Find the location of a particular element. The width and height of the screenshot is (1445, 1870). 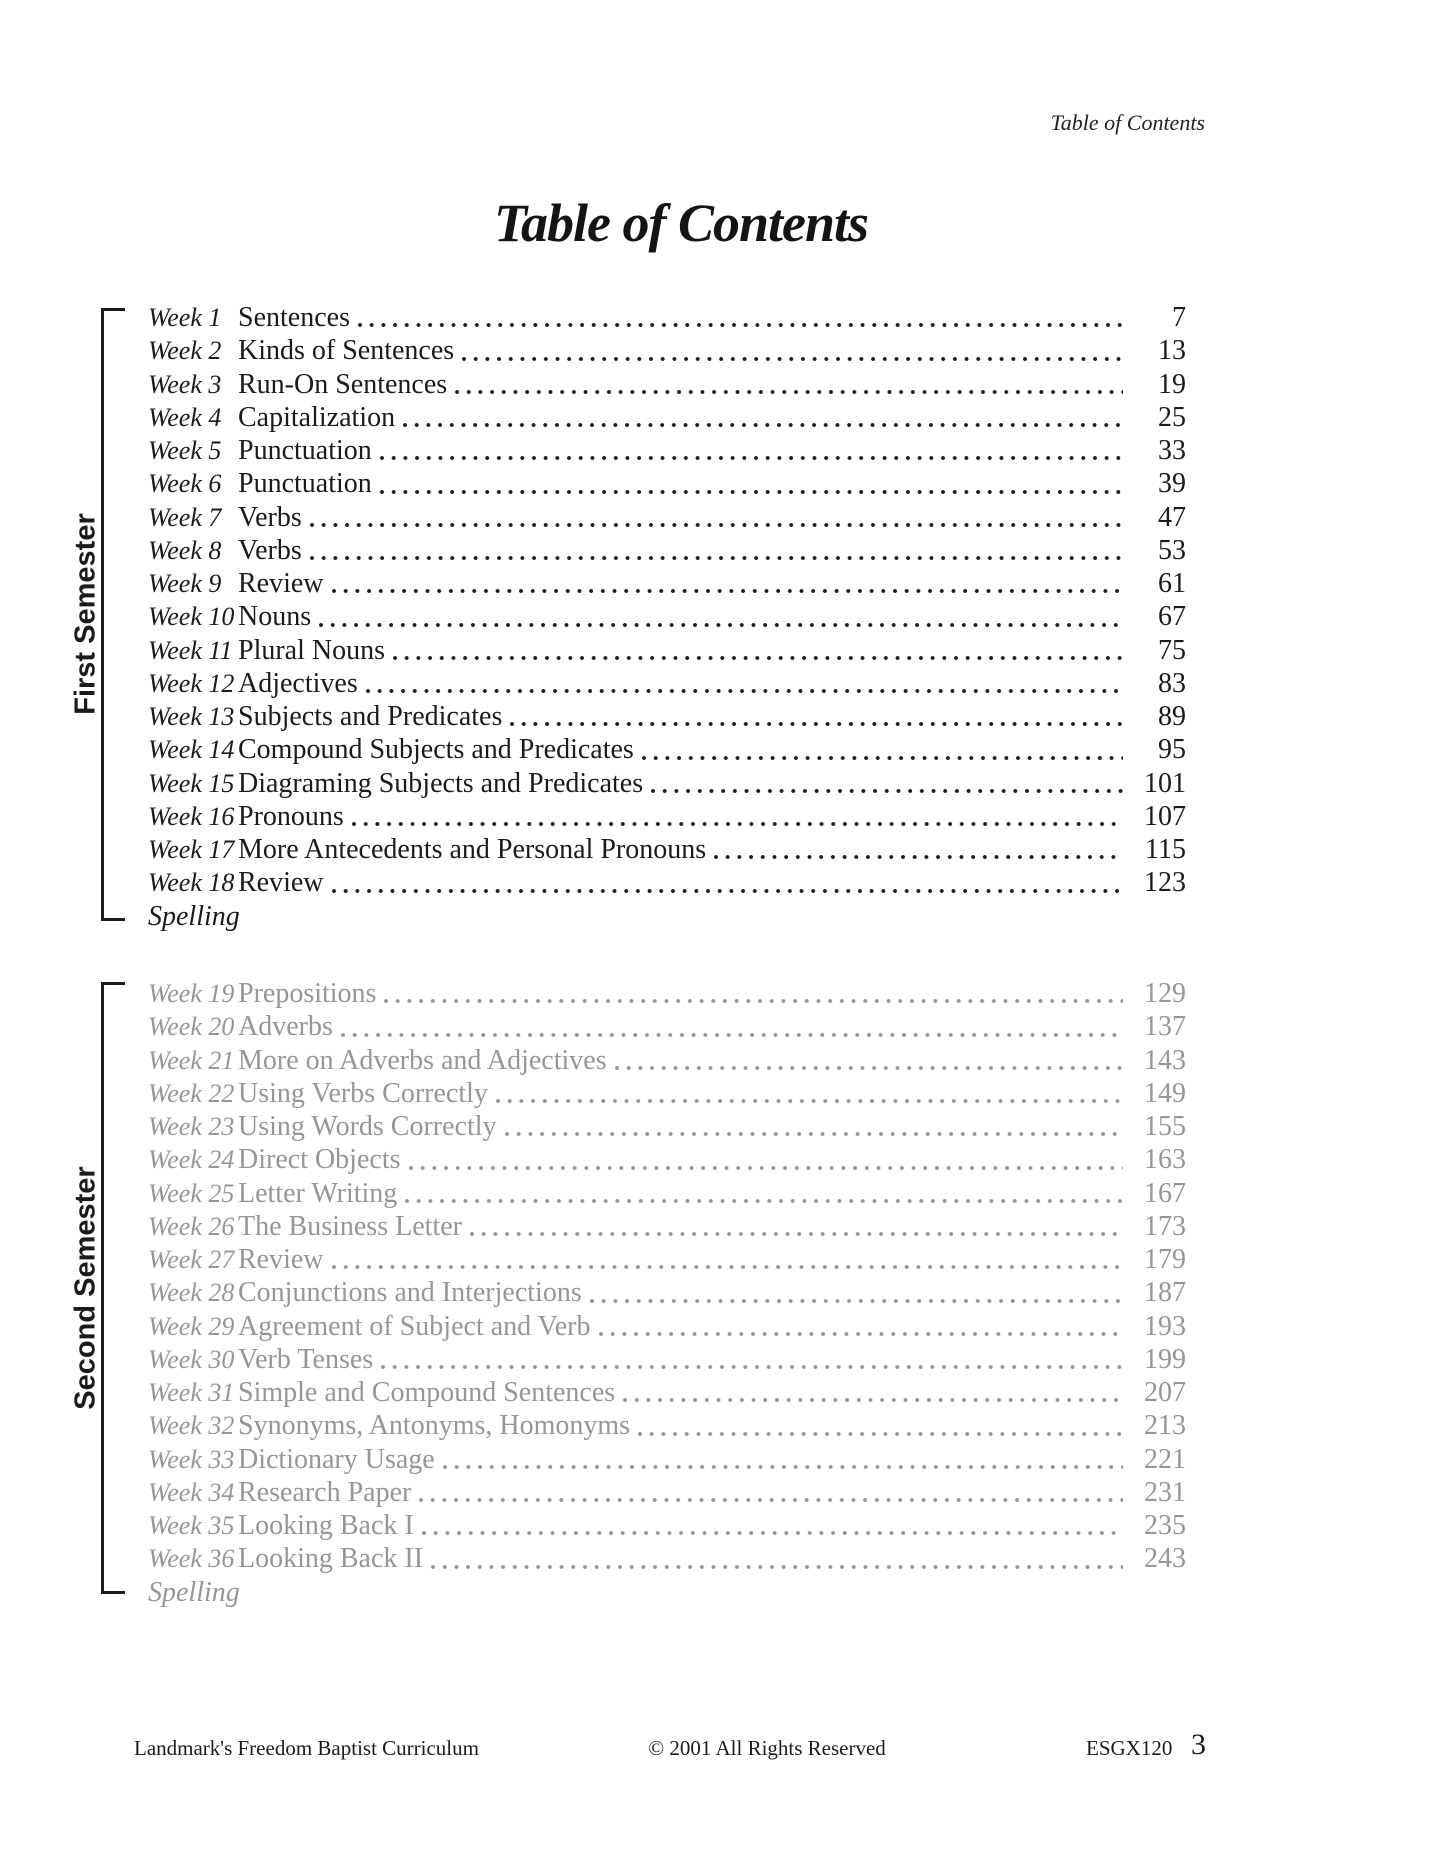

week-label: Week 31 is located at coordinates (191, 1392).